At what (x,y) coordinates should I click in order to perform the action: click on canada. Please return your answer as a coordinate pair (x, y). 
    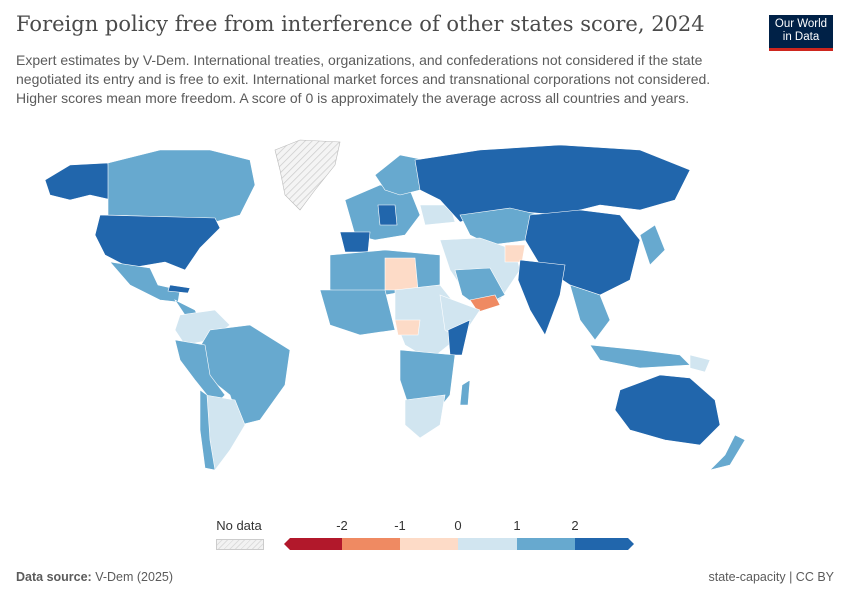
    Looking at the image, I should click on (181, 186).